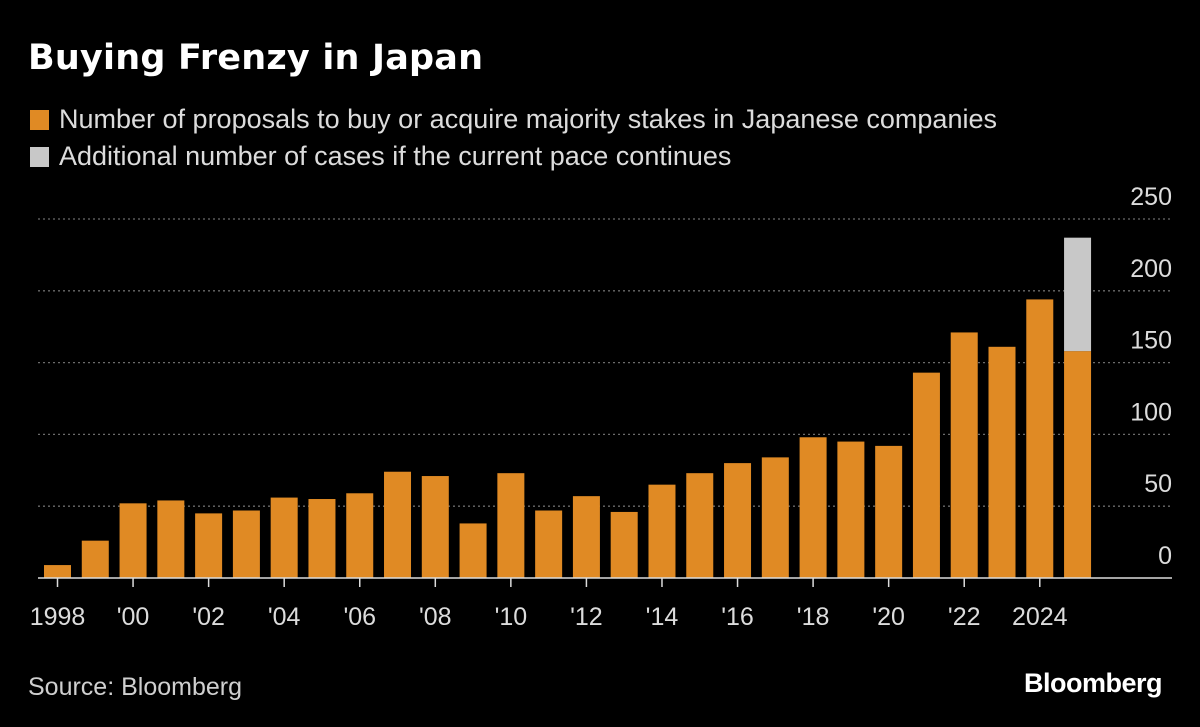 The image size is (1200, 727). Describe the element at coordinates (1040, 617) in the screenshot. I see `x-tick-label: 2024` at that location.